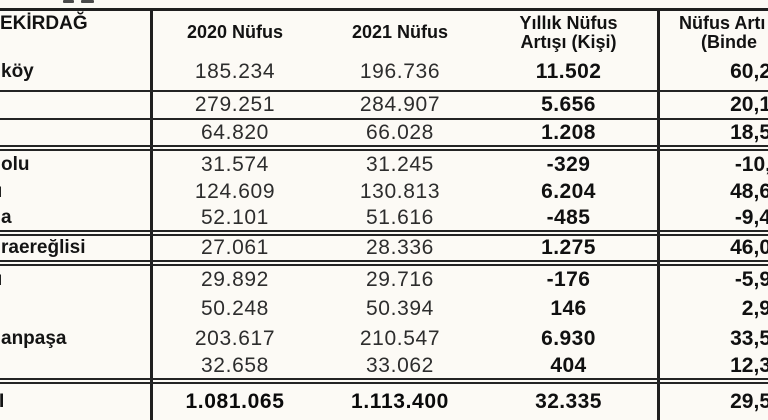 Image resolution: width=768 pixels, height=420 pixels. Describe the element at coordinates (235, 71) in the screenshot. I see `cell-2020-population: 185.234` at that location.